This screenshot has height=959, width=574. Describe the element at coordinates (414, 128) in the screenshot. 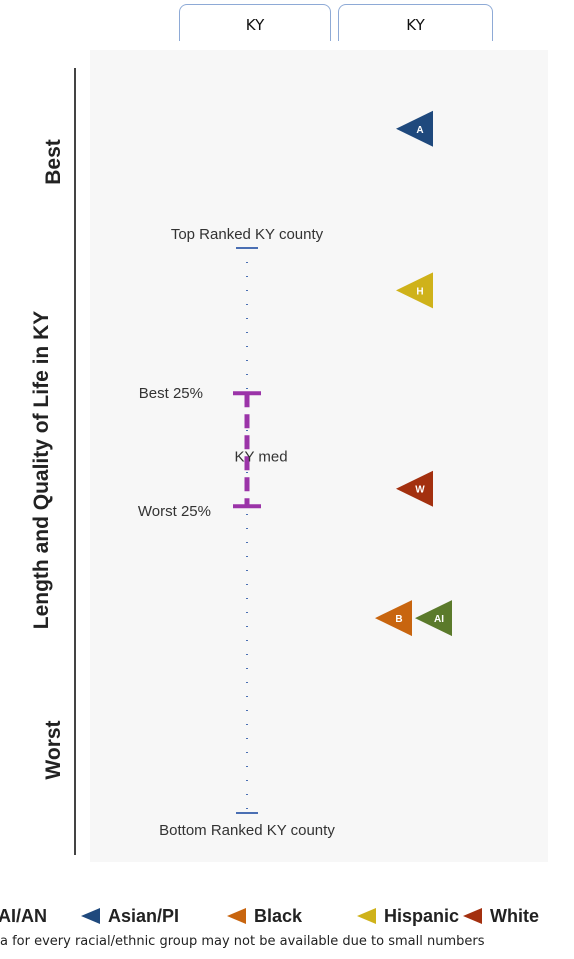

I see `marker-asian-pi` at that location.